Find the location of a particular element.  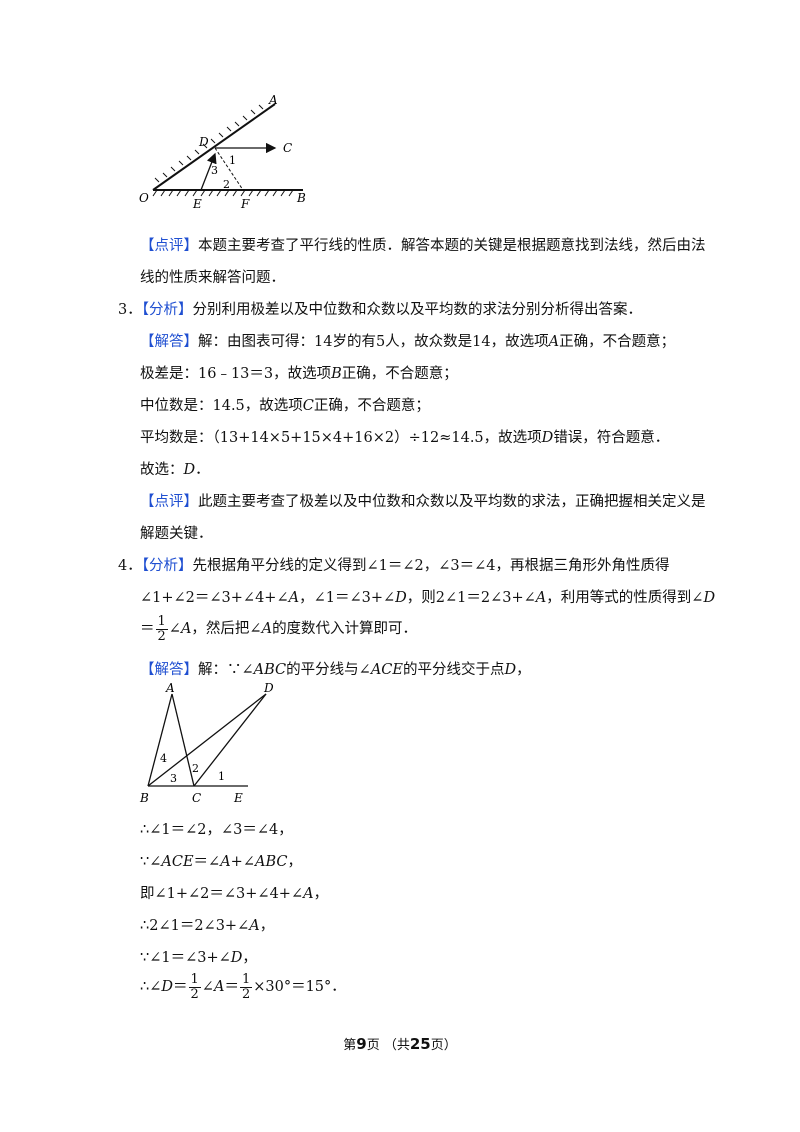

page-number: 9 is located at coordinates (361, 1044).